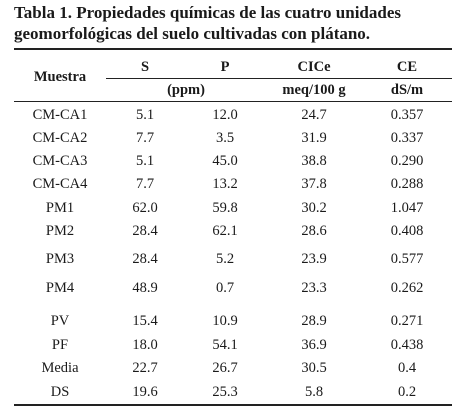 This screenshot has height=420, width=466. I want to click on cell-sample: PM3, so click(60, 259).